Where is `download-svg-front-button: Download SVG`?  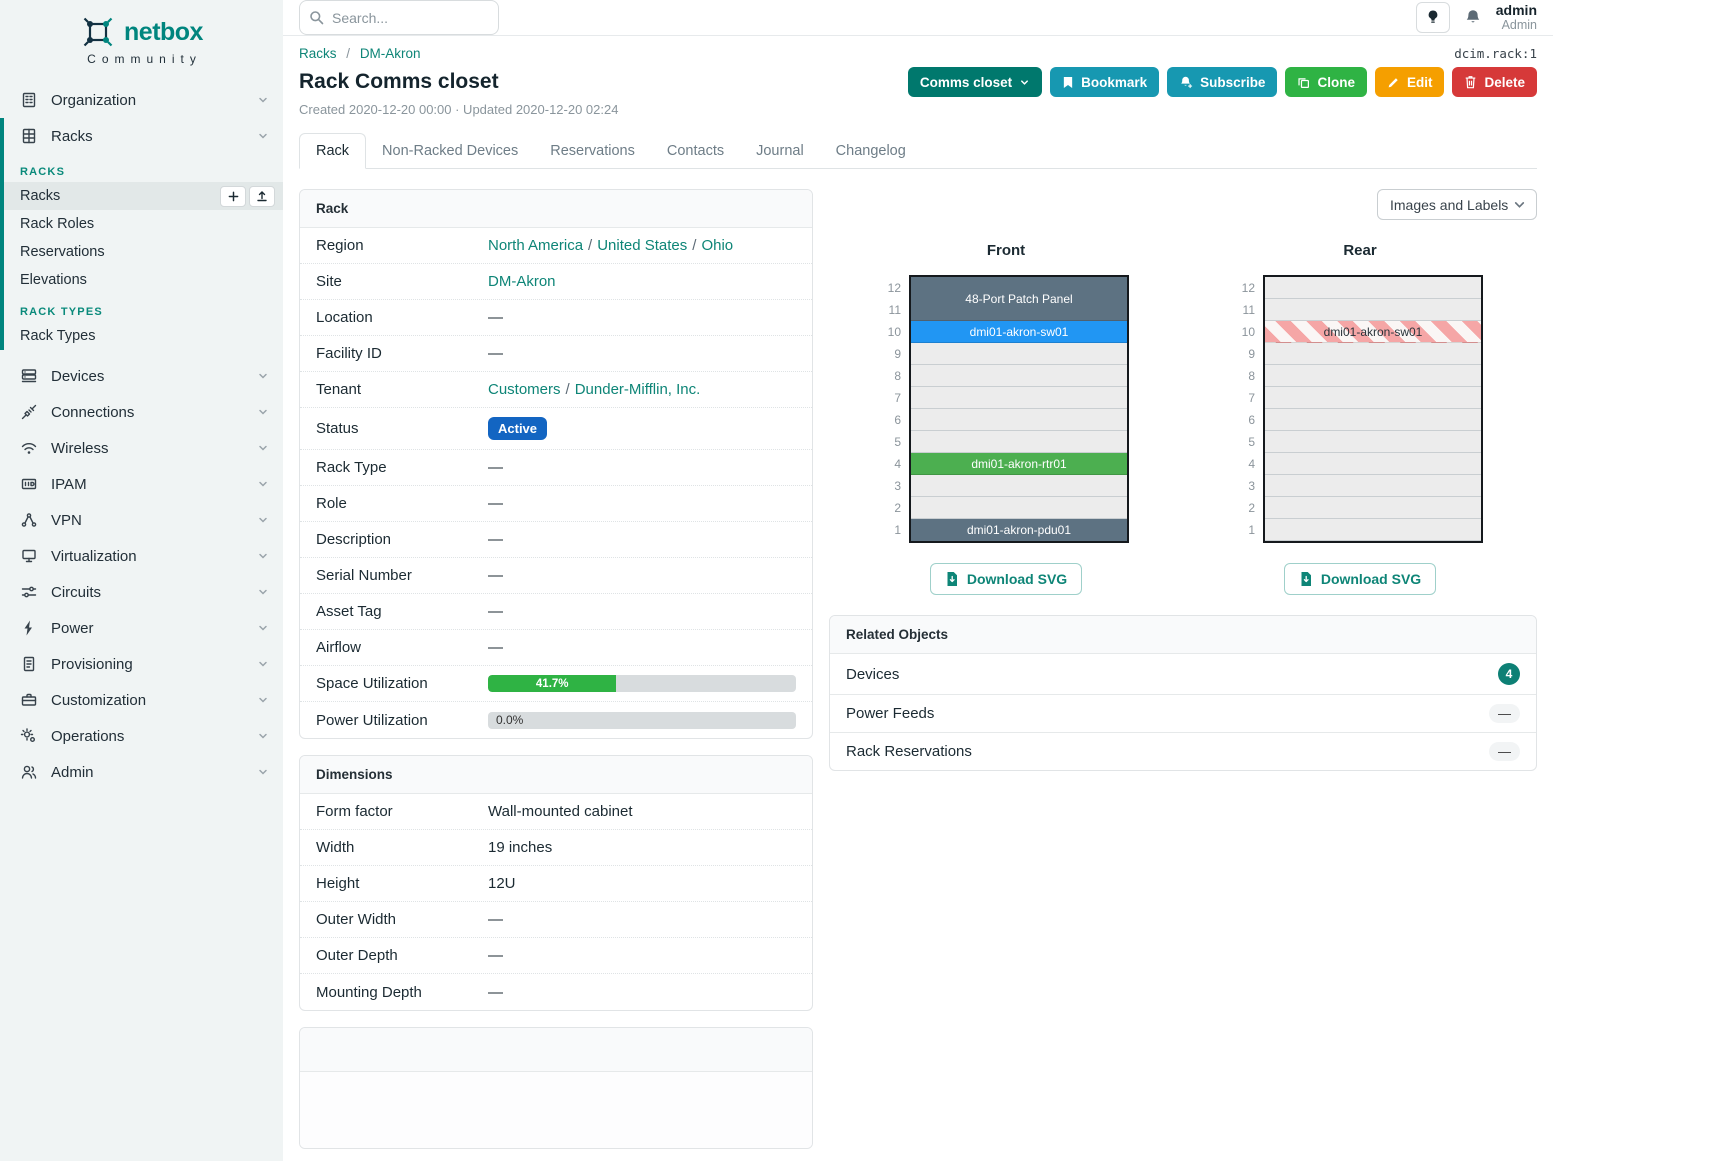 download-svg-front-button: Download SVG is located at coordinates (1006, 579).